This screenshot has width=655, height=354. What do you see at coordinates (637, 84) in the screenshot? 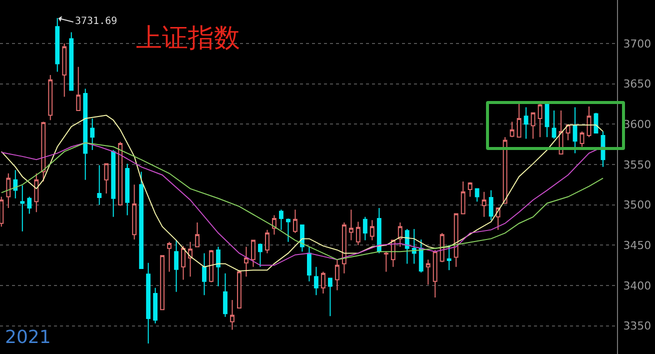
I see `y-tick-label: 3650` at bounding box center [637, 84].